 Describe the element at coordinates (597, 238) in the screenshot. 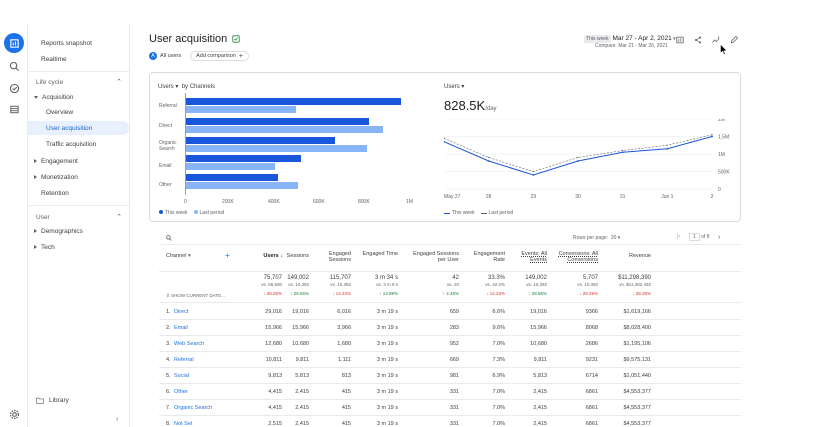

I see `rows-per-page: Rows per page: 20 ▾` at that location.